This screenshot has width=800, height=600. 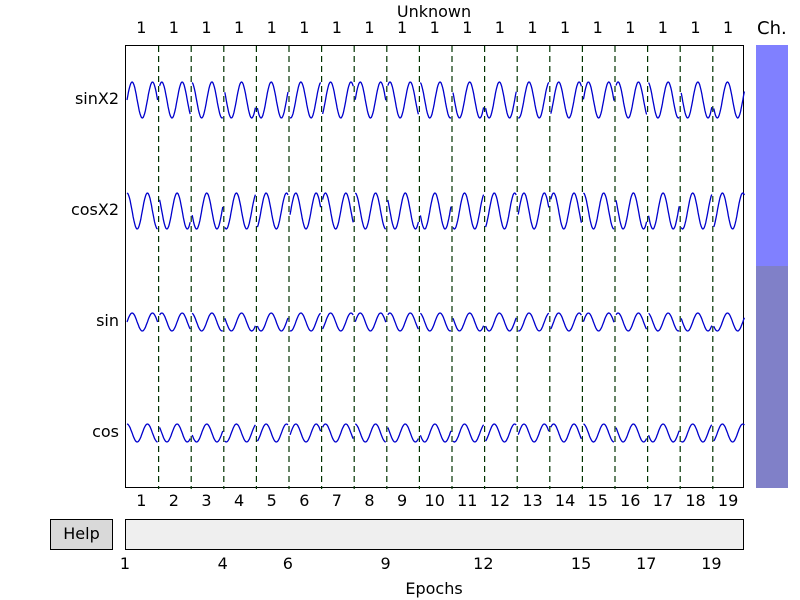 I want to click on overview-tick-label: 12, so click(x=483, y=563).